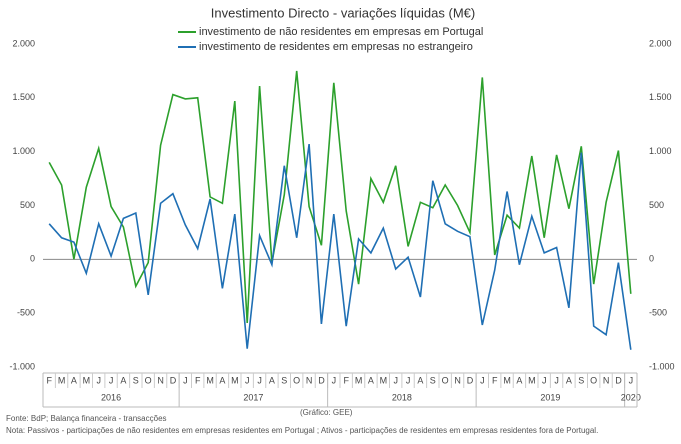 This screenshot has width=681, height=444. I want to click on y2-tick-label: 2.000, so click(660, 43).